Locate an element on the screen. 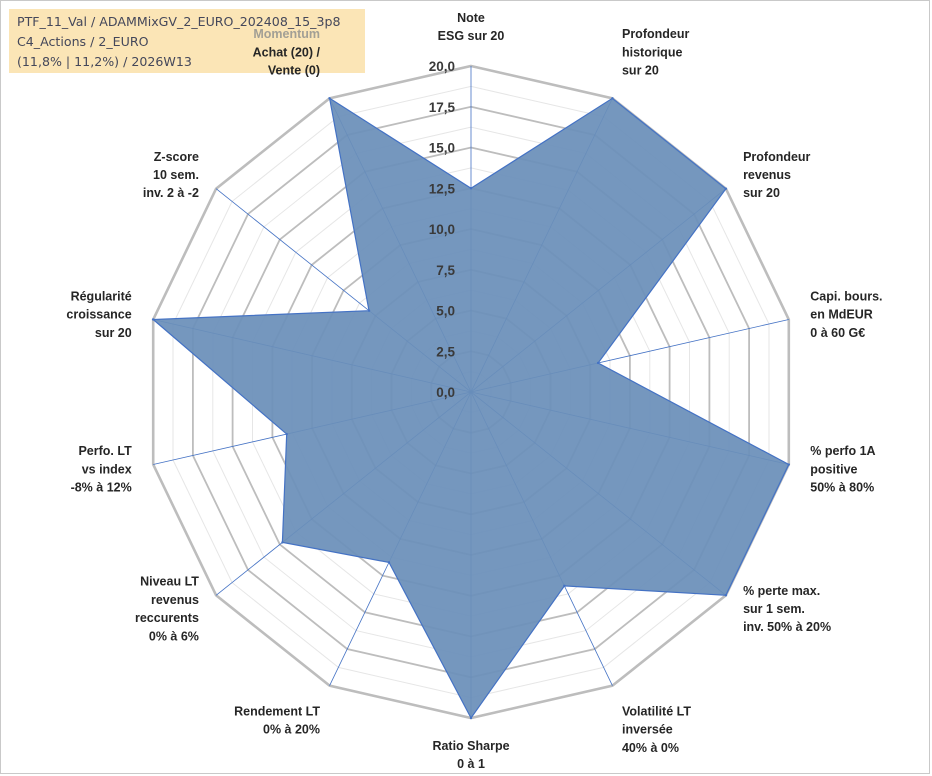 The height and width of the screenshot is (776, 932). axis-label-line: 0% à 20% is located at coordinates (291, 730).